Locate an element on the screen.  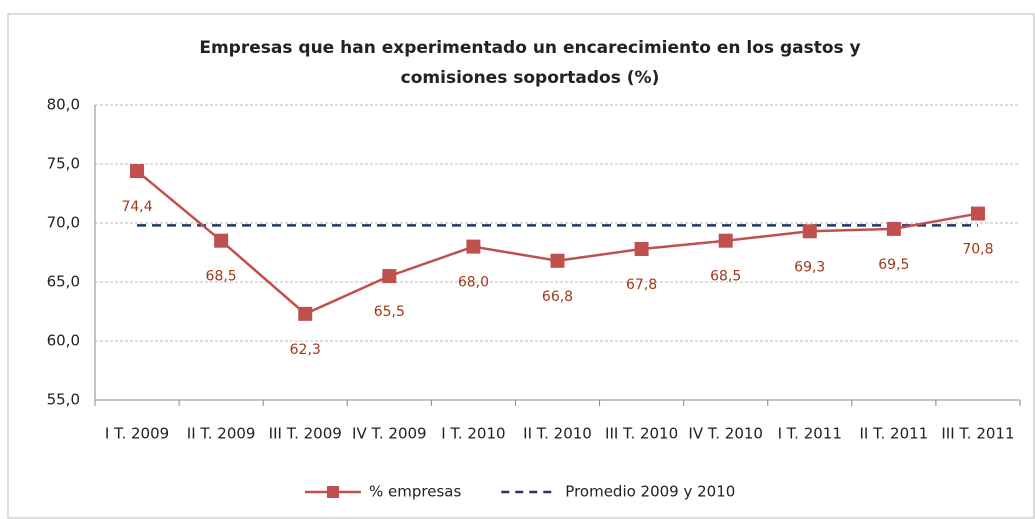
y-tick-label: 65,0 is located at coordinates (63, 282).